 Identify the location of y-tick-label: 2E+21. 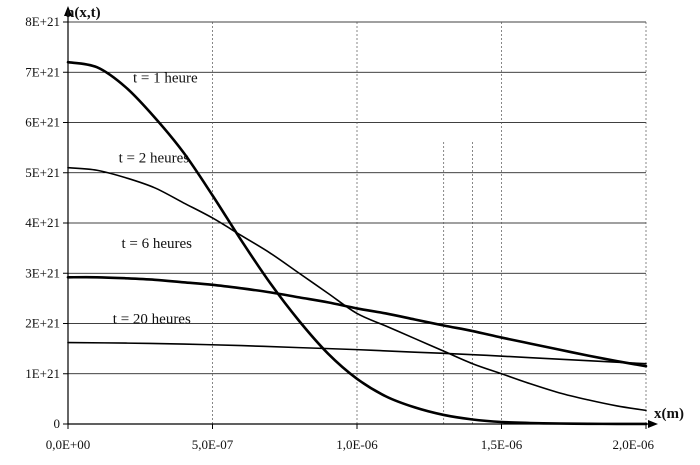
(42, 323).